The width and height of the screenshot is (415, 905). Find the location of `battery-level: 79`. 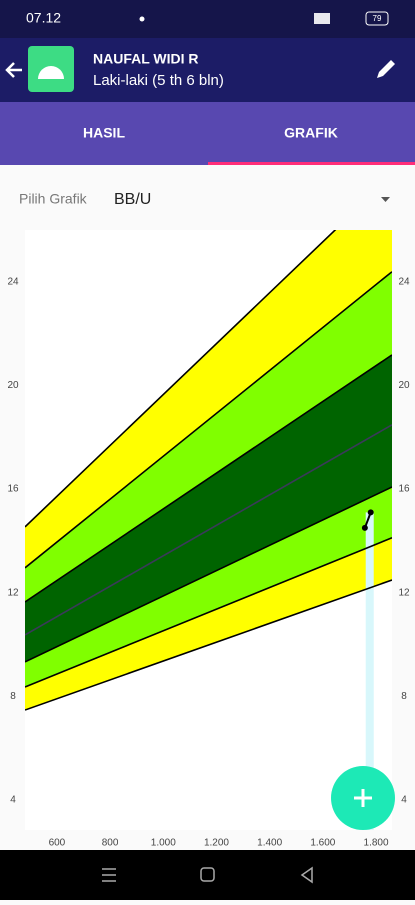

battery-level: 79 is located at coordinates (377, 18).